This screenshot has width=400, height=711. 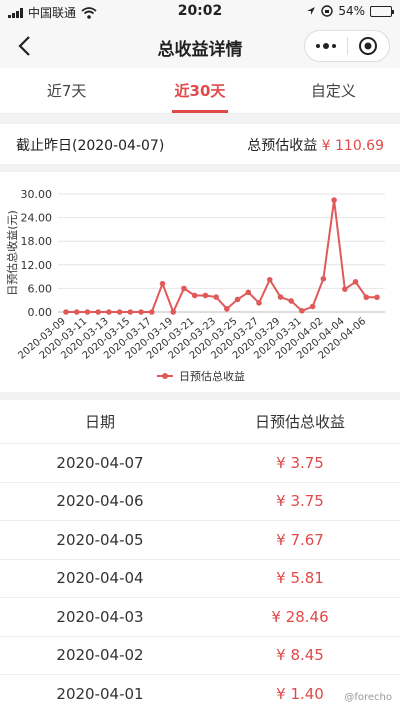 I want to click on total-earnings: 总预估收益 ¥ 110.69, so click(x=315, y=145).